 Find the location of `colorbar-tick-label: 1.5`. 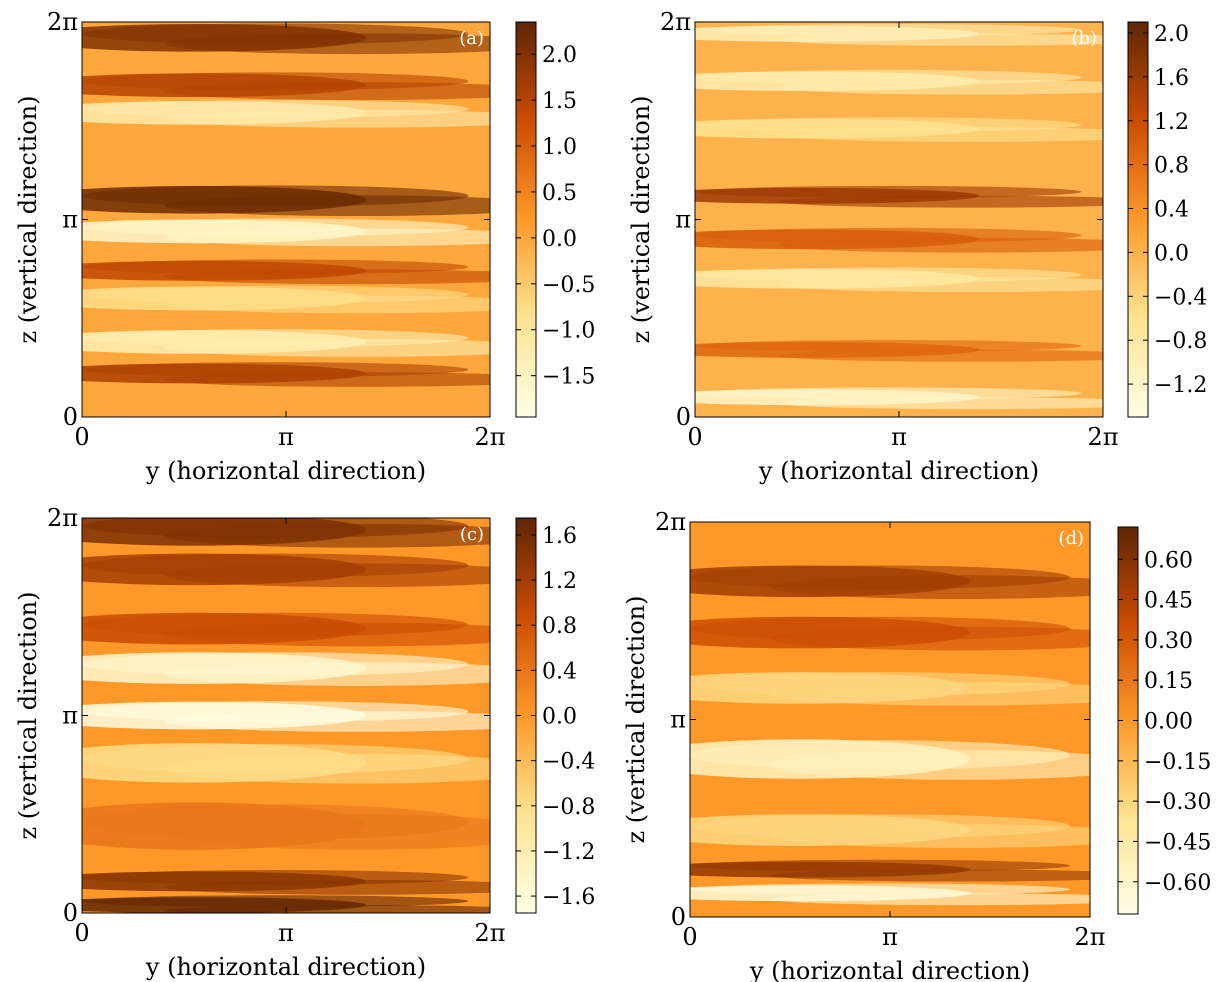

colorbar-tick-label: 1.5 is located at coordinates (559, 101).